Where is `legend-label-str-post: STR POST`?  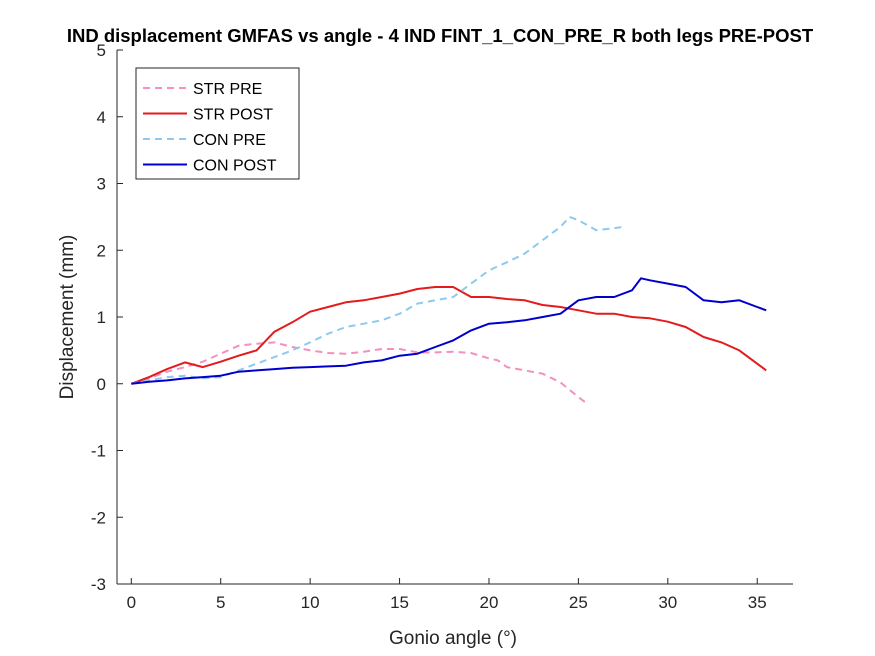
legend-label-str-post: STR POST is located at coordinates (233, 115).